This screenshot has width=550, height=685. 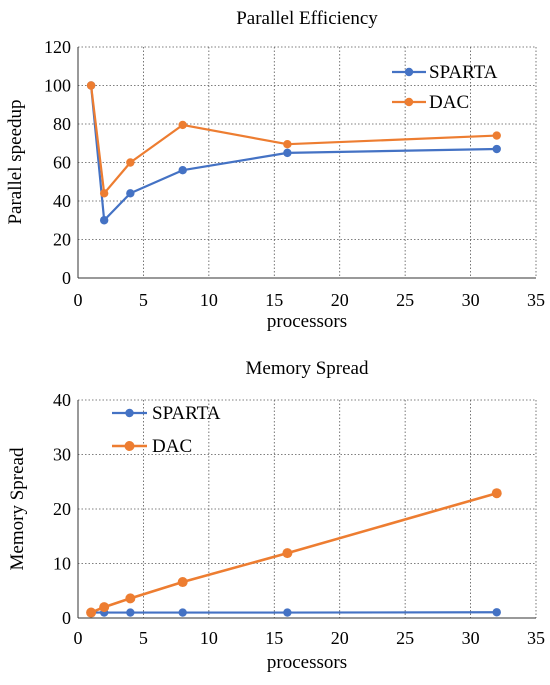 I want to click on y-tick-label: 100, so click(x=57, y=86).